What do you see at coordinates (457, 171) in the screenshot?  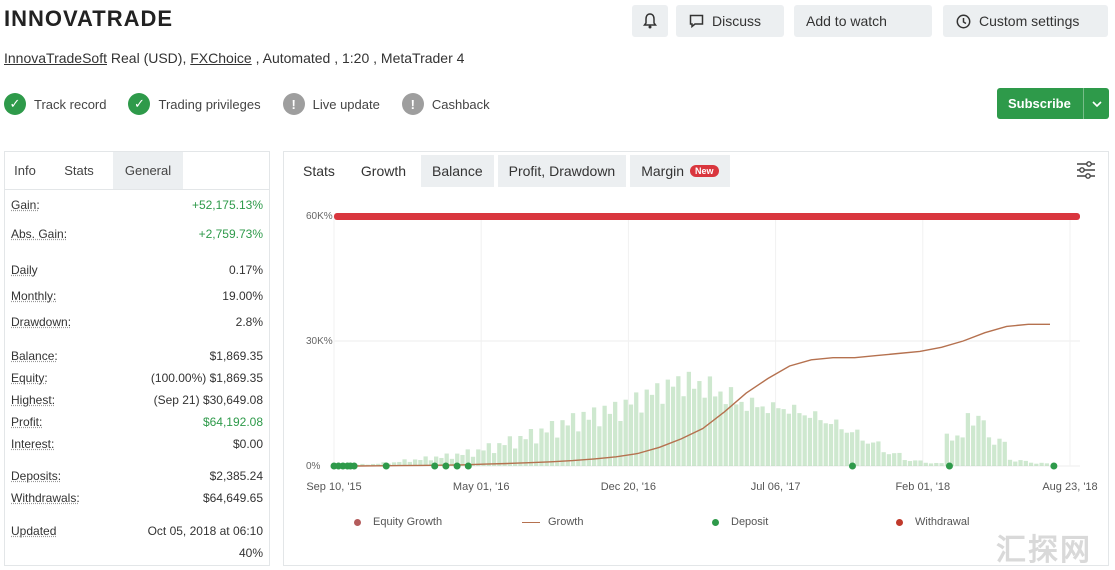 I see `tab-balance: Balance` at bounding box center [457, 171].